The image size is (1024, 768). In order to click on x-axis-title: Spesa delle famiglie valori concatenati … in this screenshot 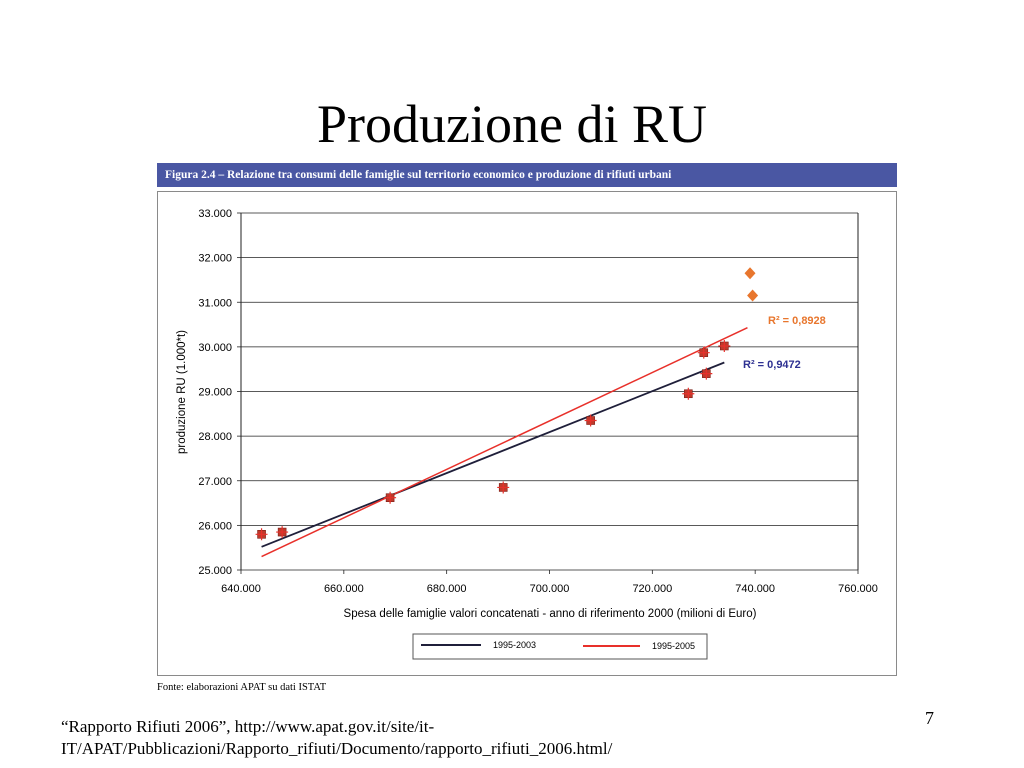, I will do `click(550, 614)`.